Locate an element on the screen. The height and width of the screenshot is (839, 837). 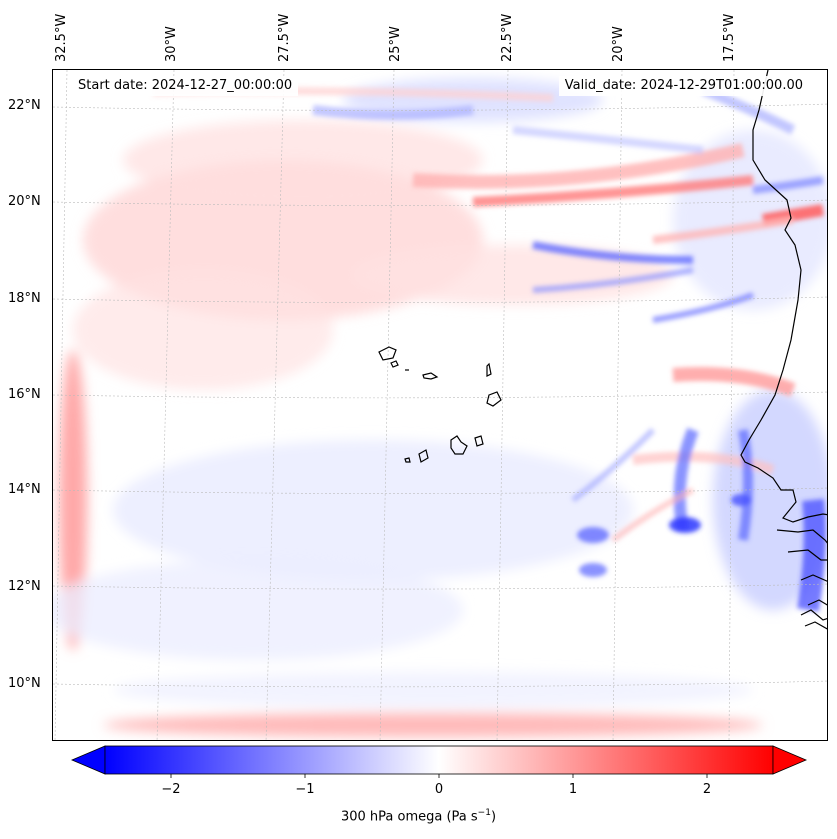
lon-label-20w: 20°W is located at coordinates (618, 44).